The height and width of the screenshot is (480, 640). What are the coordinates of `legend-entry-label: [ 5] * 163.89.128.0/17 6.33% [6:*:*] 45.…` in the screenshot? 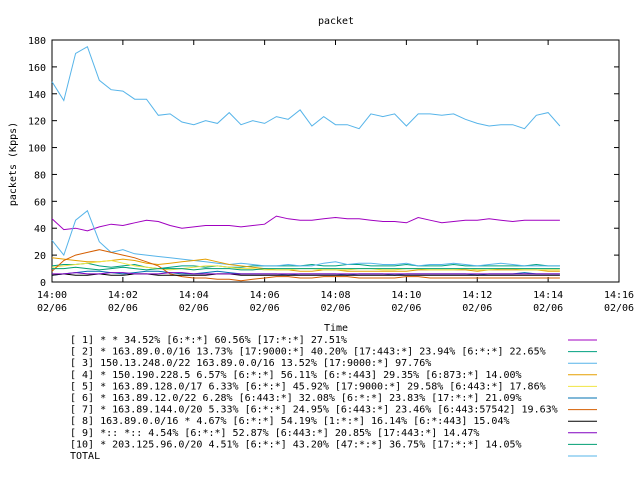 It's located at (308, 386).